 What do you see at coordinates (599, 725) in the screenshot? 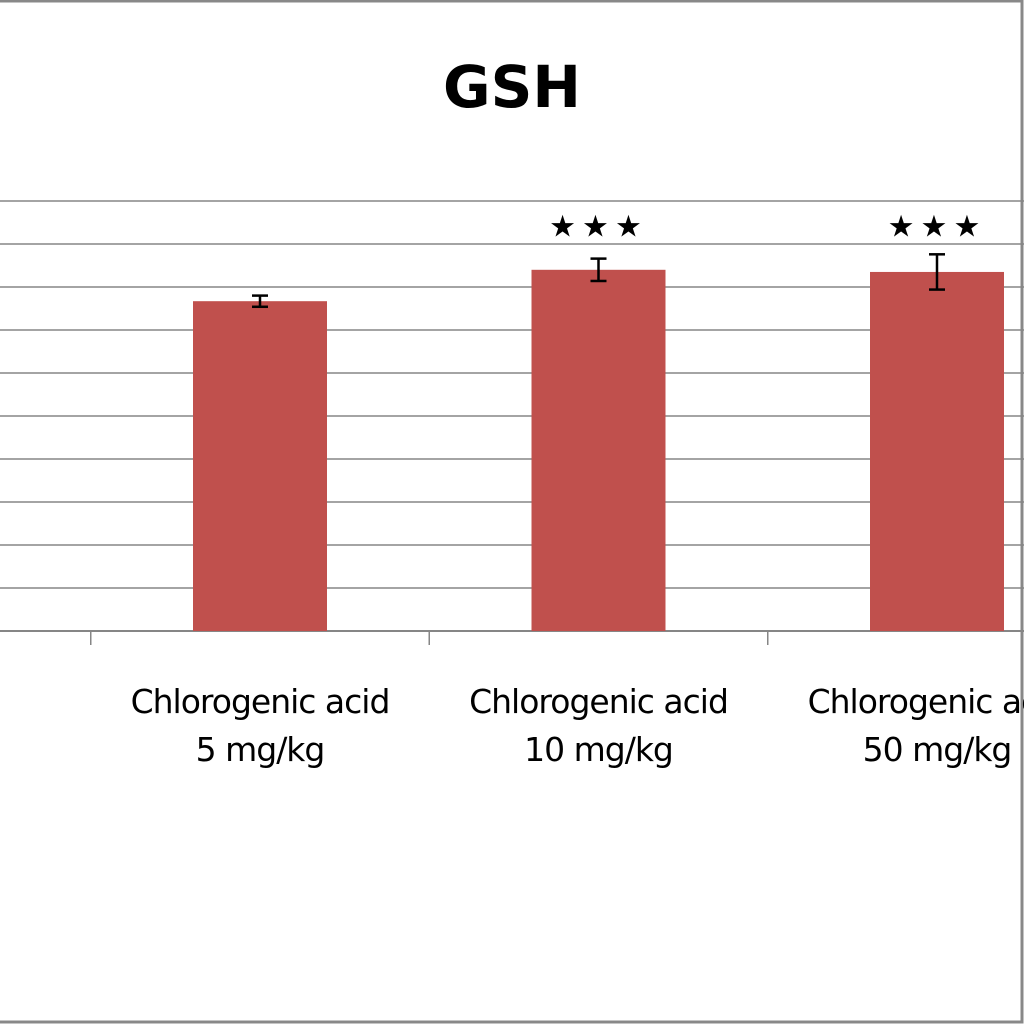
I see `x-tick-label: Chlorogenic acid 10 mg/kg` at bounding box center [599, 725].